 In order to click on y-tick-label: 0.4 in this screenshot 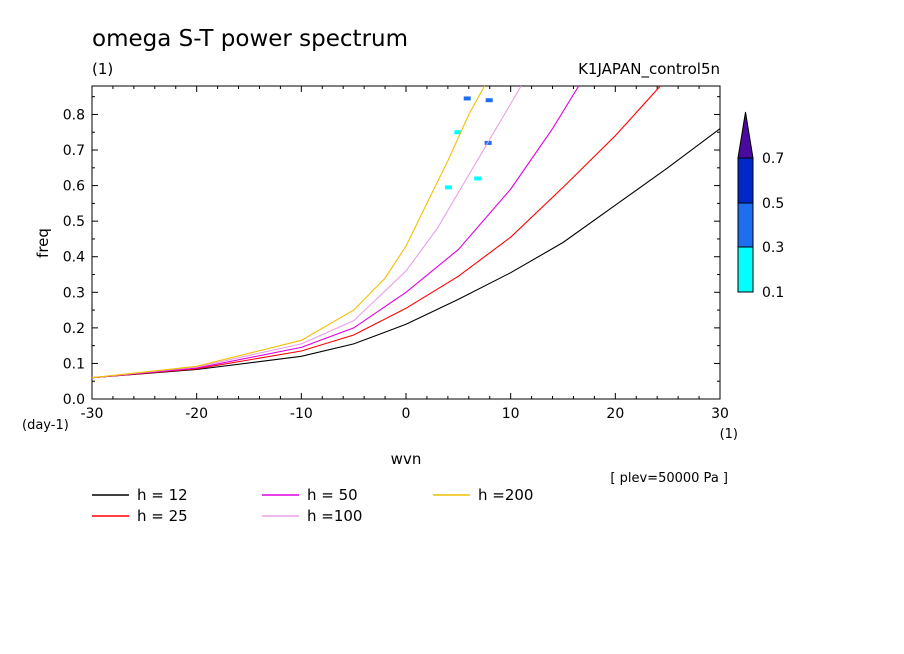, I will do `click(74, 258)`.